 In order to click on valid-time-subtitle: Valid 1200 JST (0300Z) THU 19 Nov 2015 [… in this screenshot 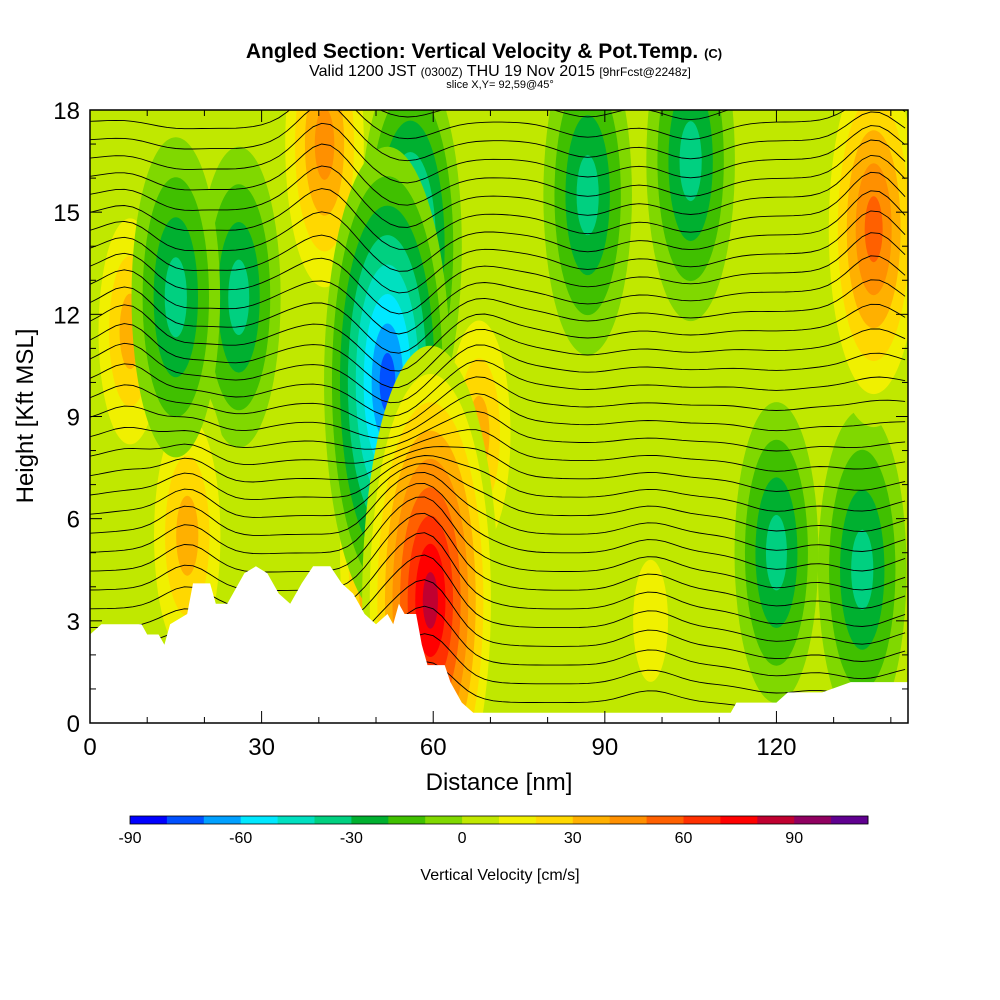, I will do `click(500, 71)`.